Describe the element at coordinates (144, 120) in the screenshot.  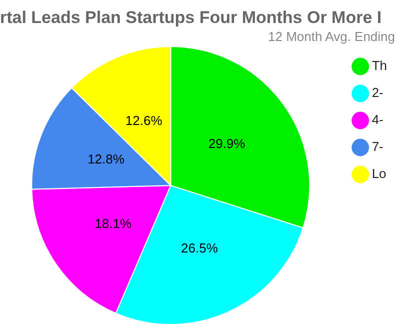
I see `data-label: 12.6%` at that location.